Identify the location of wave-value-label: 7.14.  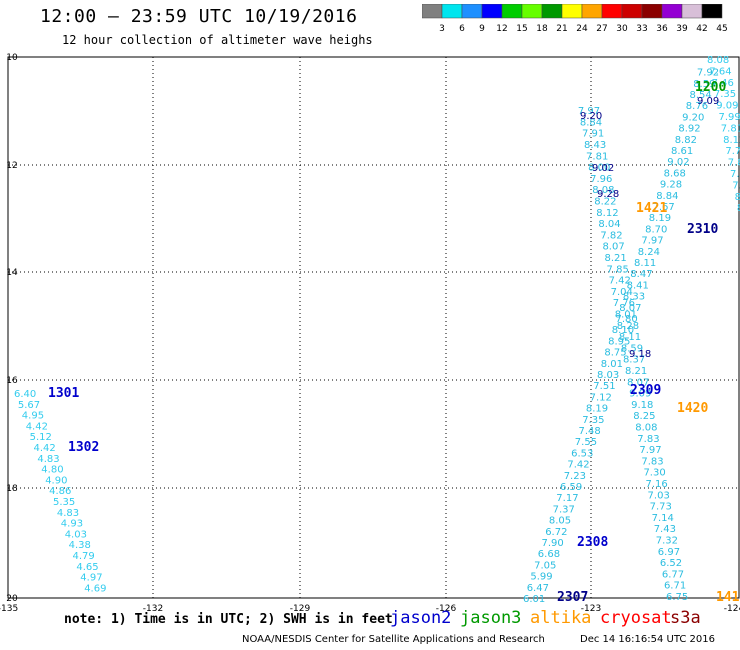
(663, 518).